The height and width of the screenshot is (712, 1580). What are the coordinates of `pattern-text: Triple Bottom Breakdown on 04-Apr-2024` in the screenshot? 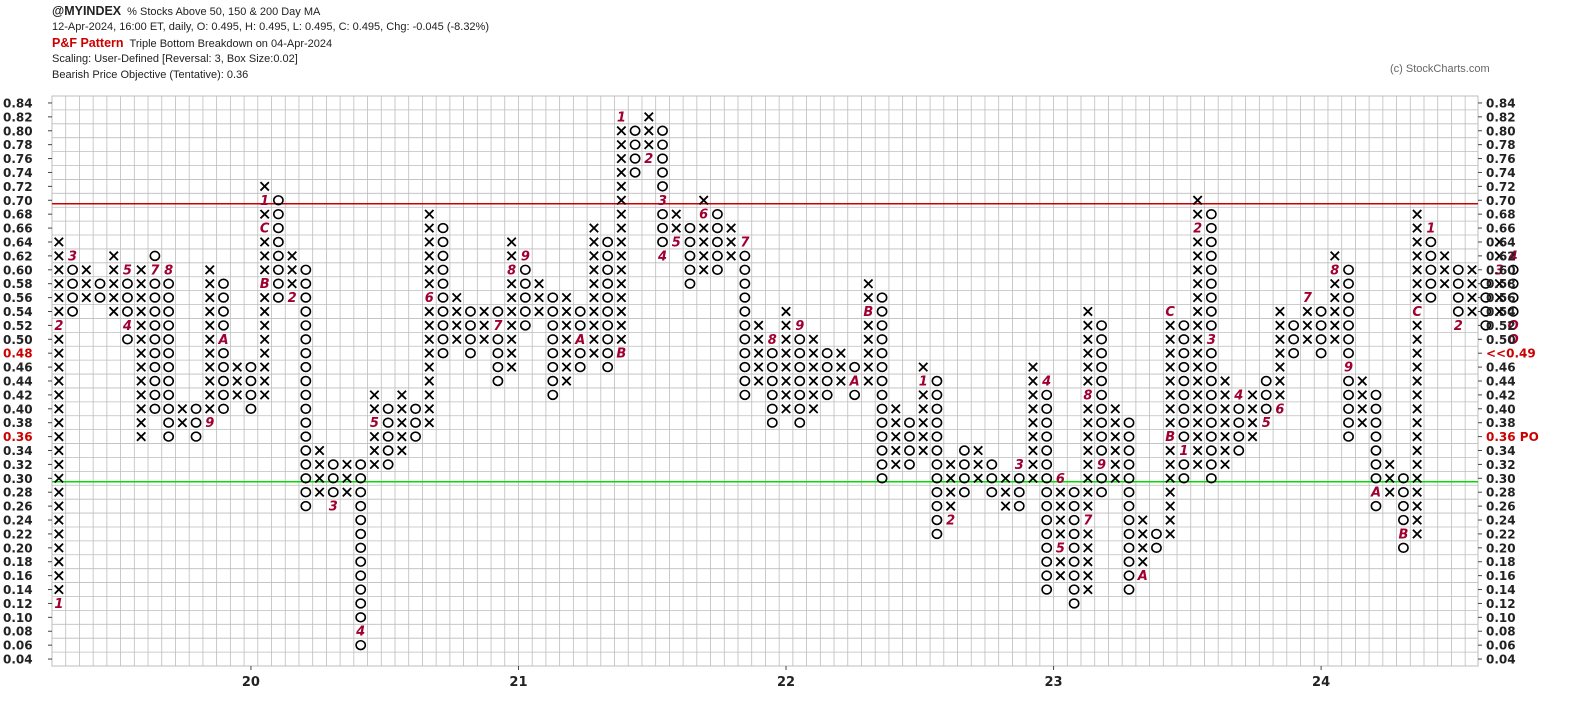 It's located at (231, 44).